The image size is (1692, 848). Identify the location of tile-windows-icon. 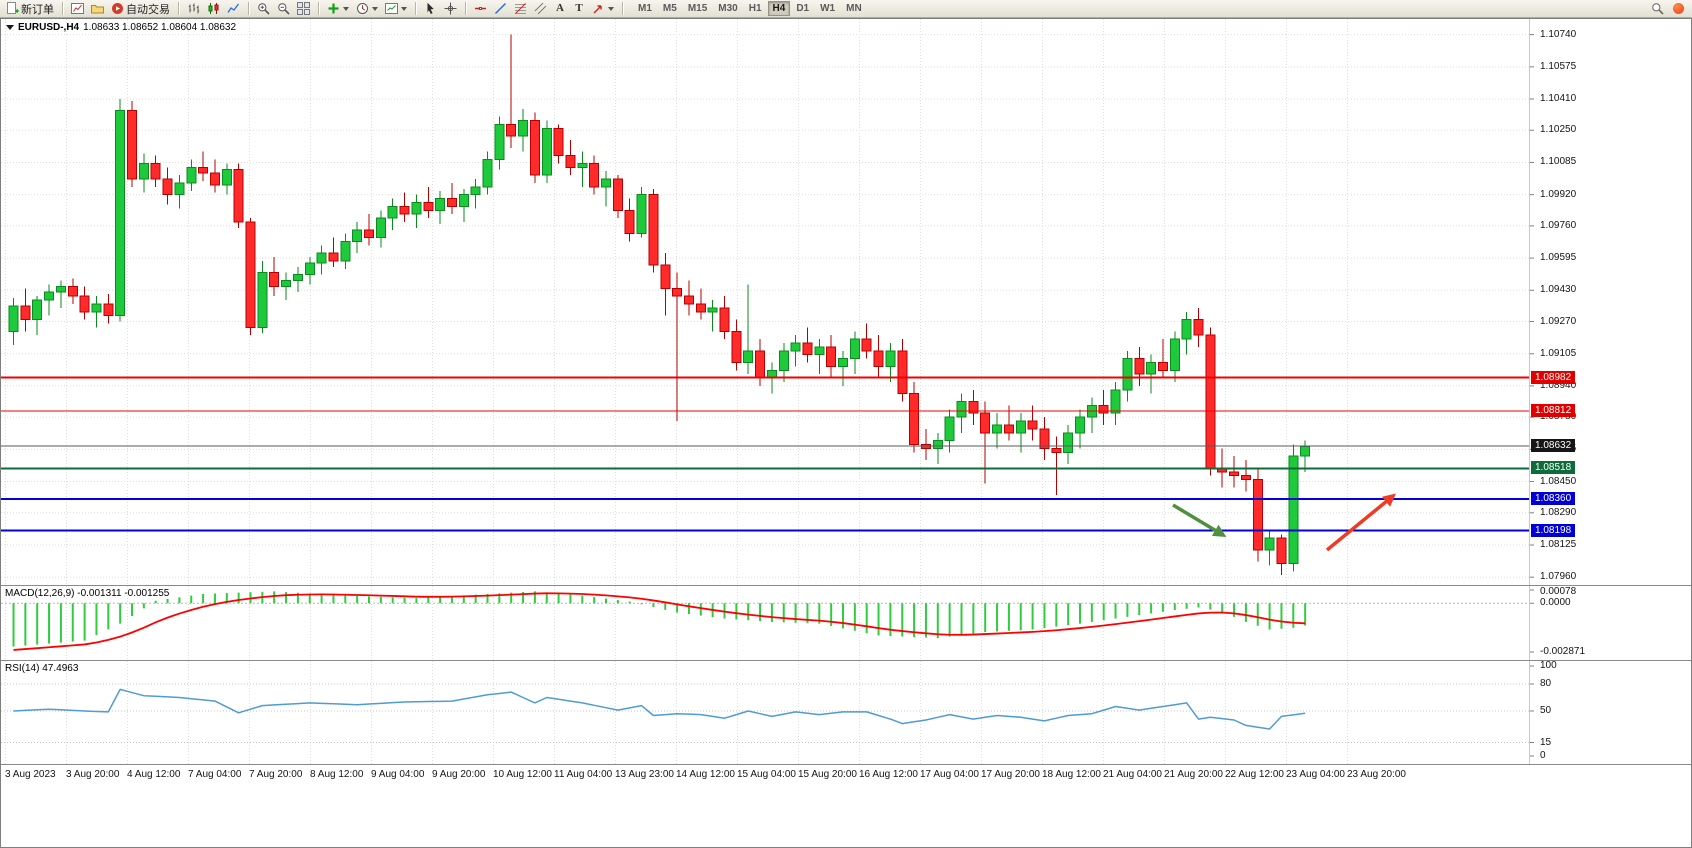
(303, 8).